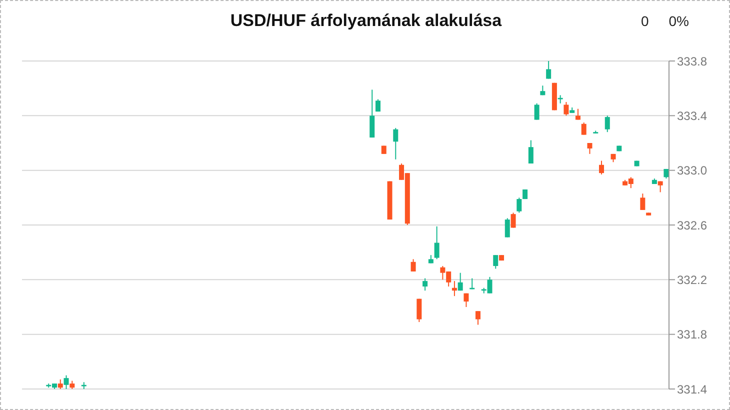  Describe the element at coordinates (692, 389) in the screenshot. I see `y-tick-label: 331.4` at that location.